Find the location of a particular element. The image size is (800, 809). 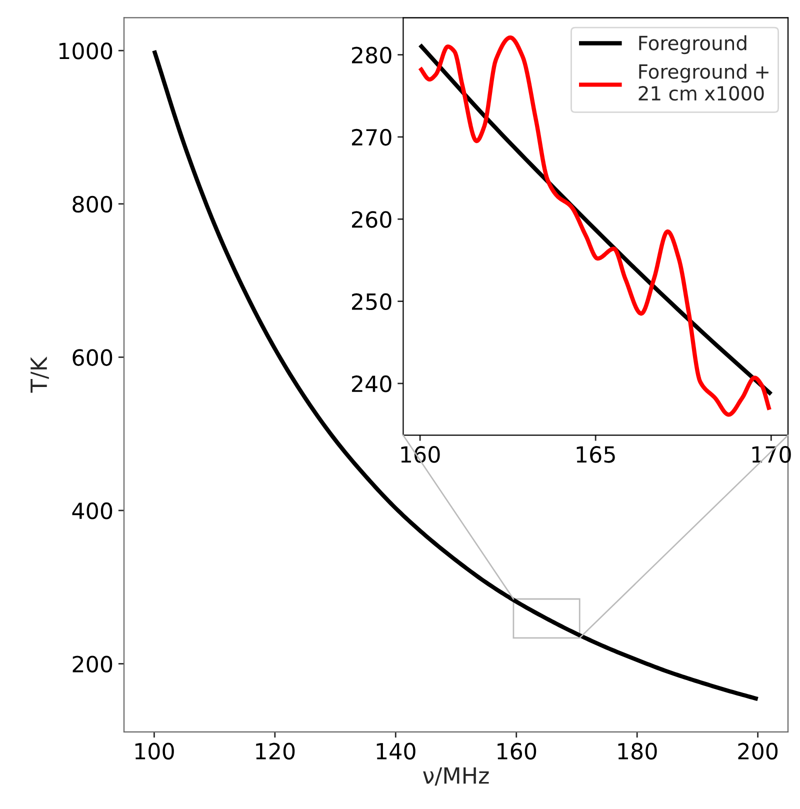

y-tick-label: 1000 is located at coordinates (85, 51).